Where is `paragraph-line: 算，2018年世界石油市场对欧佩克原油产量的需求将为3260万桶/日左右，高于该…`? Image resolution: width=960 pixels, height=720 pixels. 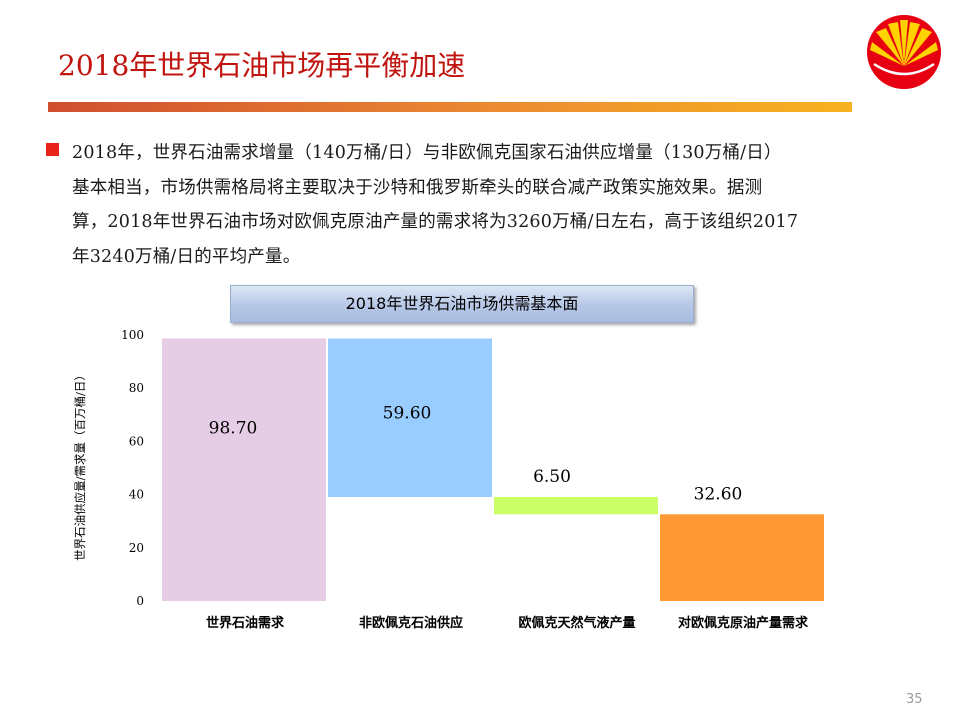
paragraph-line: 算，2018年世界石油市场对欧佩克原油产量的需求将为3260万桶/日左右，高于该… is located at coordinates (435, 222).